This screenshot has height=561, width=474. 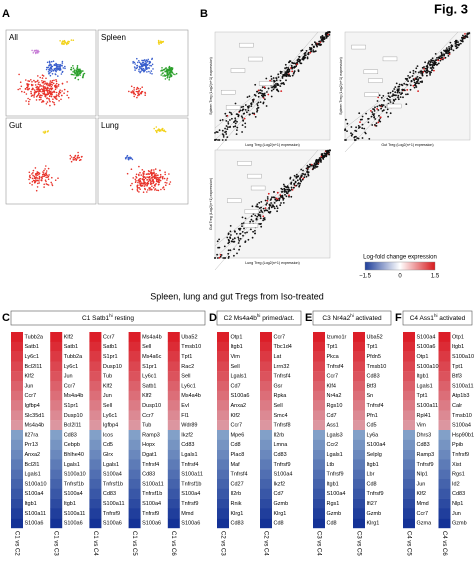 What do you see at coordinates (457, 445) in the screenshot?
I see `gene-label: Ppib` at bounding box center [457, 445].